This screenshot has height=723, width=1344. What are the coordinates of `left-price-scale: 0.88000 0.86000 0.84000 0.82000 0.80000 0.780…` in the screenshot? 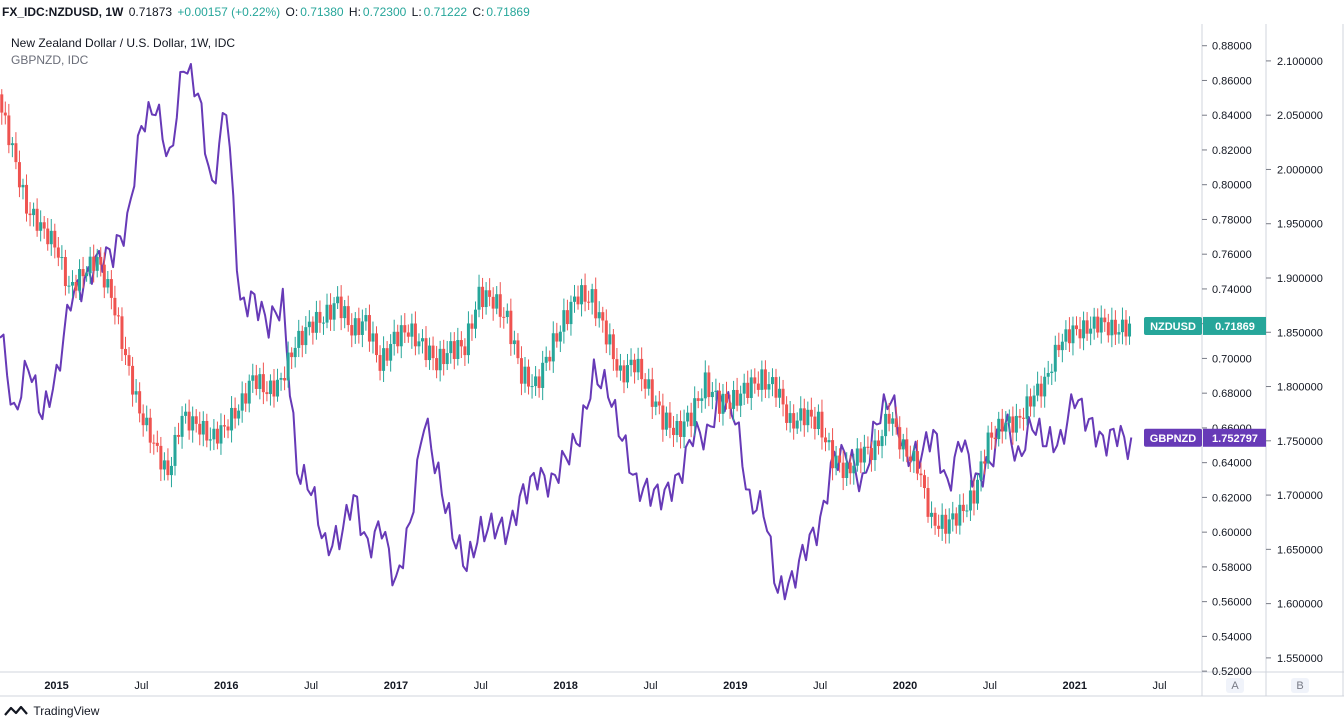 It's located at (1227, 359).